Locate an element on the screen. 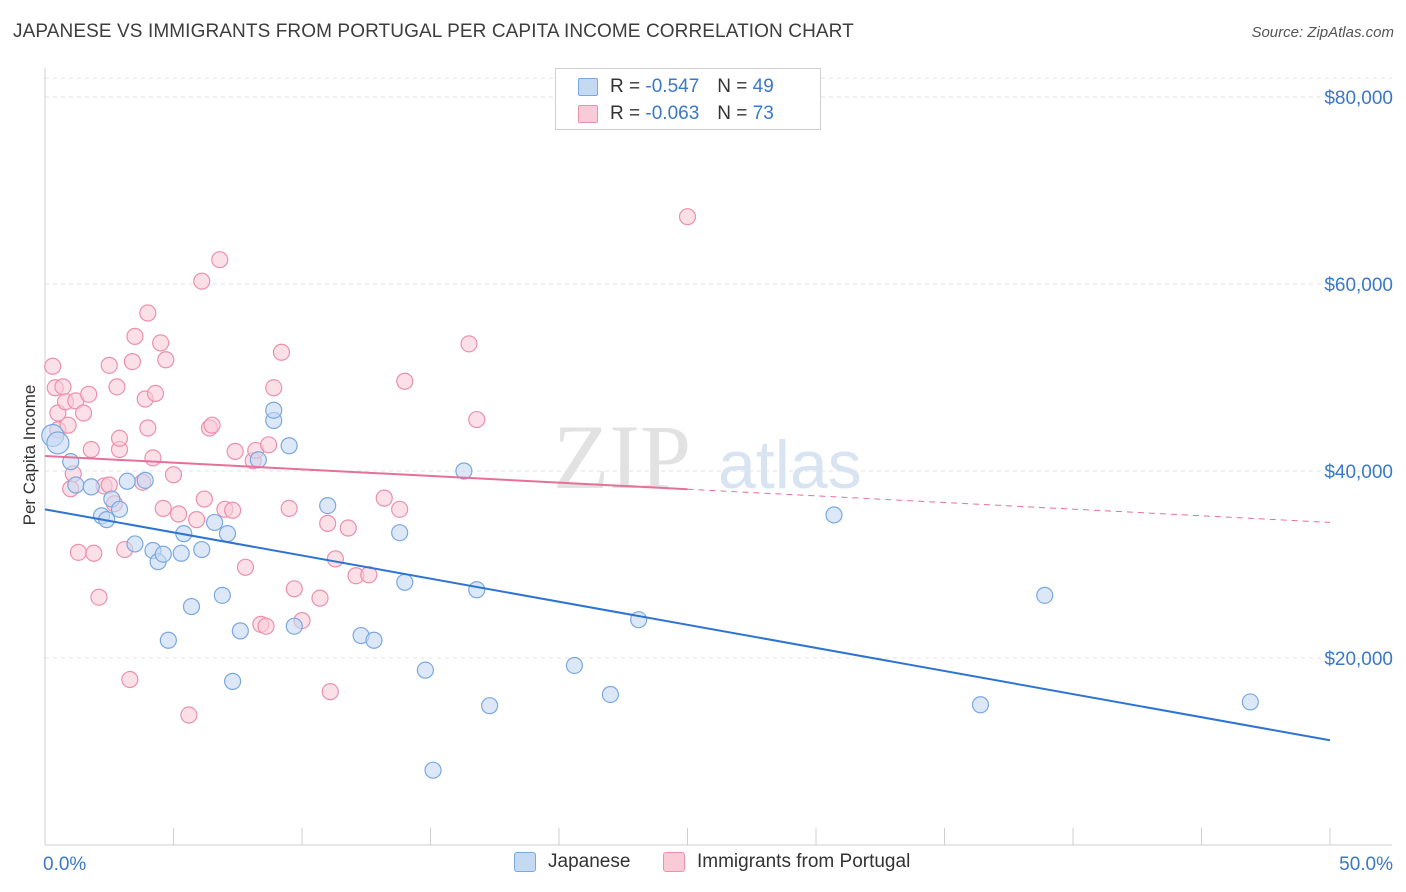  watermark: ZIP atlas is located at coordinates (707, 457).